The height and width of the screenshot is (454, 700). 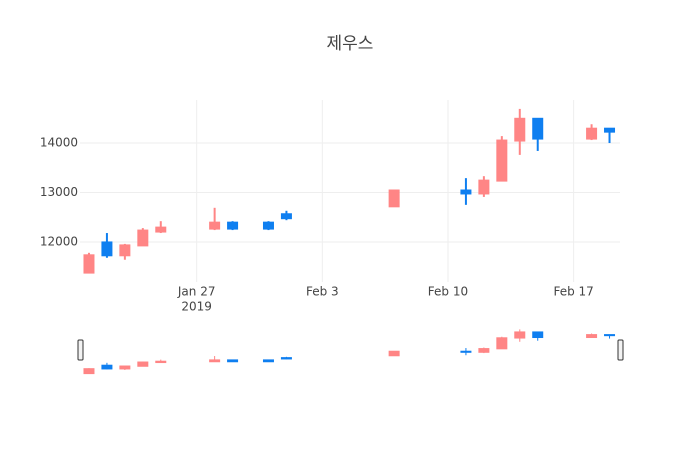 I want to click on x-year-label: 2019, so click(x=196, y=307).